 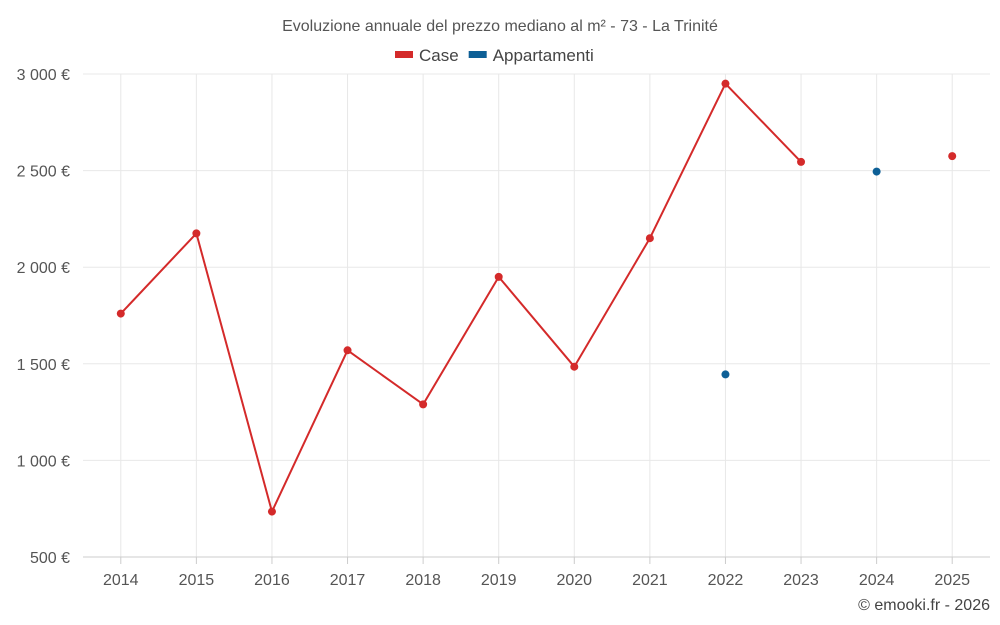 What do you see at coordinates (574, 580) in the screenshot?
I see `x-tick-label: 2020` at bounding box center [574, 580].